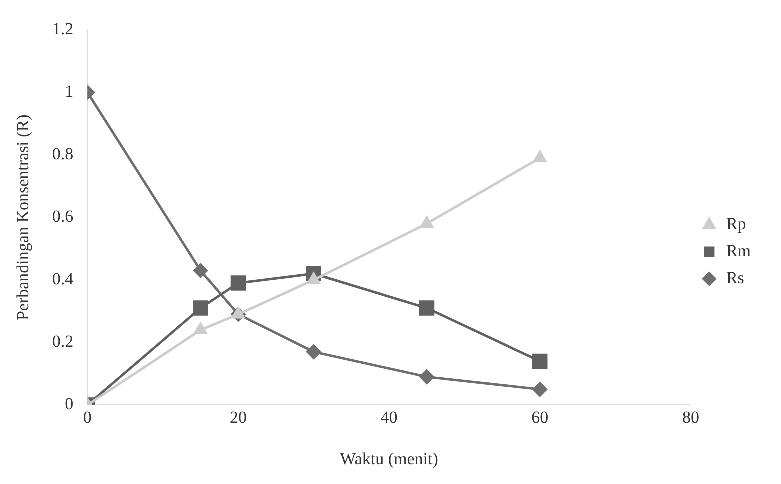  What do you see at coordinates (63, 279) in the screenshot?
I see `y-tick-label: 0.4` at bounding box center [63, 279].